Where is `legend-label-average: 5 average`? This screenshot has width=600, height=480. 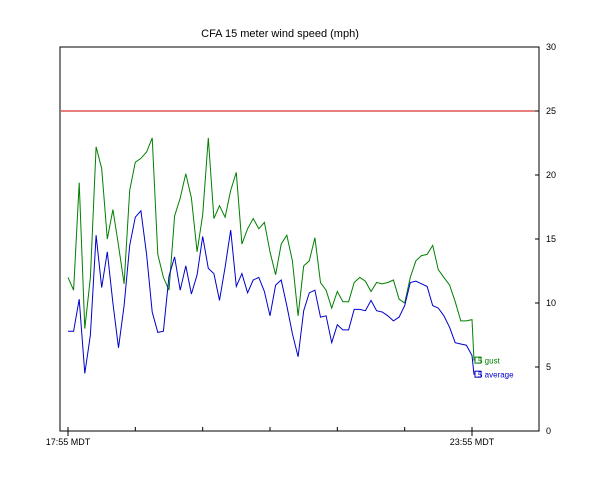 legend-label-average: 5 average is located at coordinates (496, 375).